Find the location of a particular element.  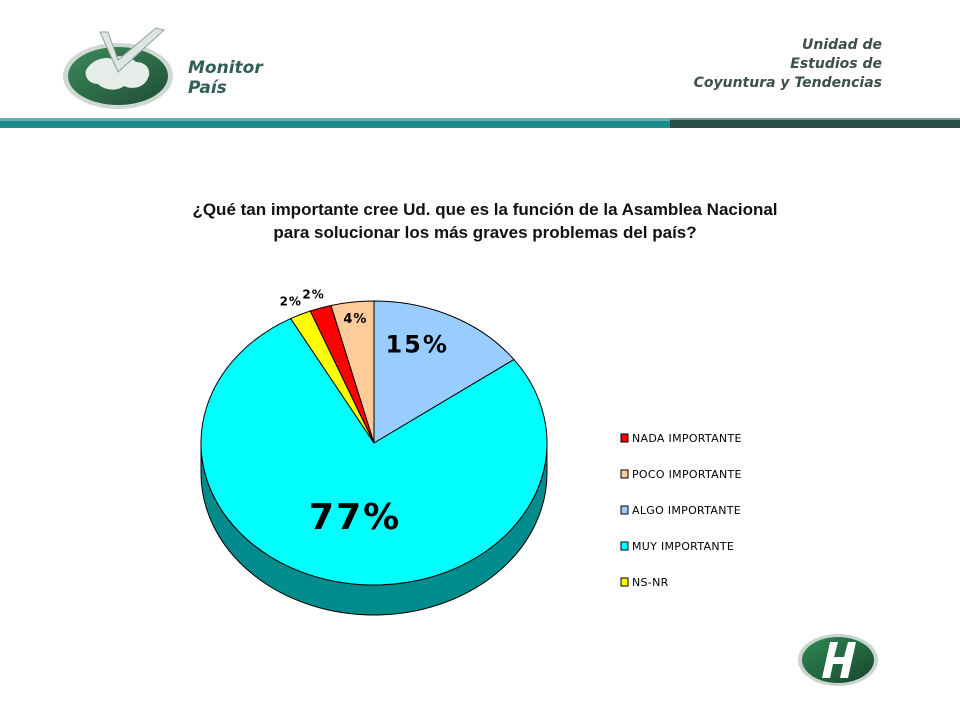

pie-label-ns-nr: 2% is located at coordinates (291, 302).